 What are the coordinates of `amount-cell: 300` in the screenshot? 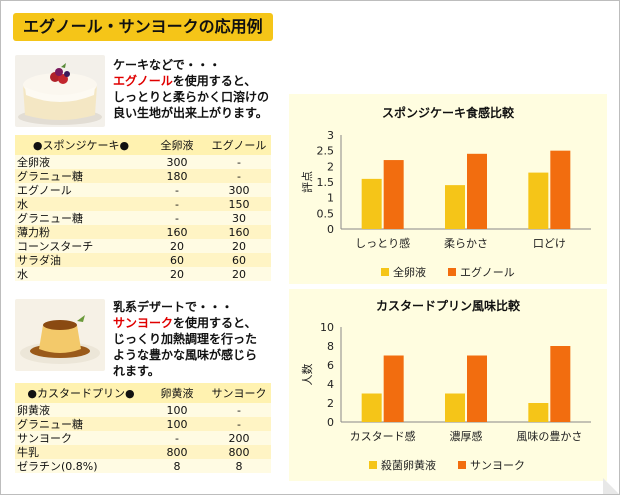 It's located at (177, 162).